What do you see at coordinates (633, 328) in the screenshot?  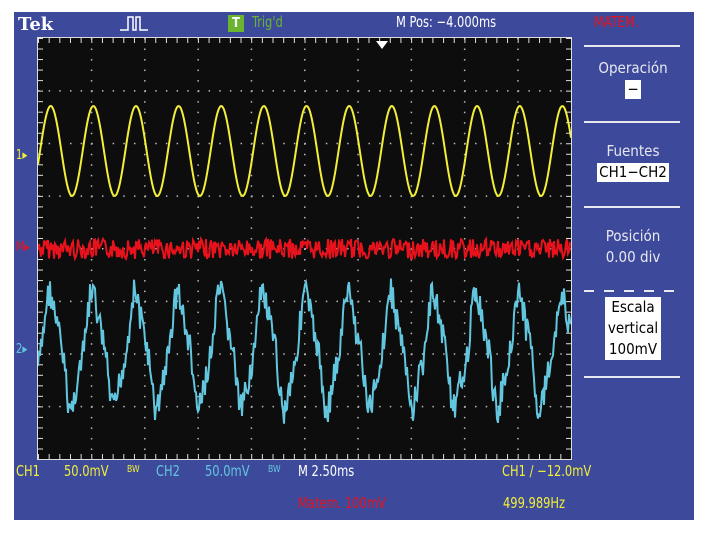 I see `menu-vertical-scale: Escala vertical 100mV` at bounding box center [633, 328].